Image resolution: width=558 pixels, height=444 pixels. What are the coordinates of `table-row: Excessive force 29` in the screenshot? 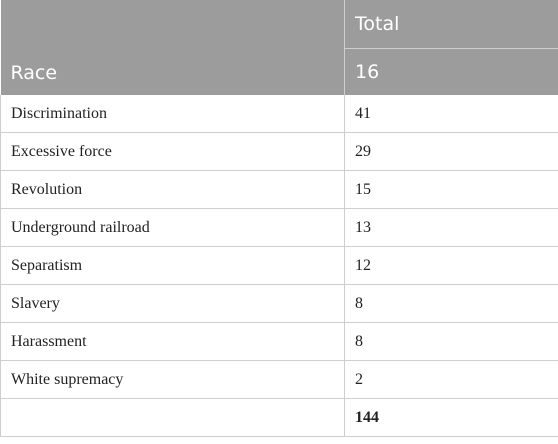 It's located at (279, 151).